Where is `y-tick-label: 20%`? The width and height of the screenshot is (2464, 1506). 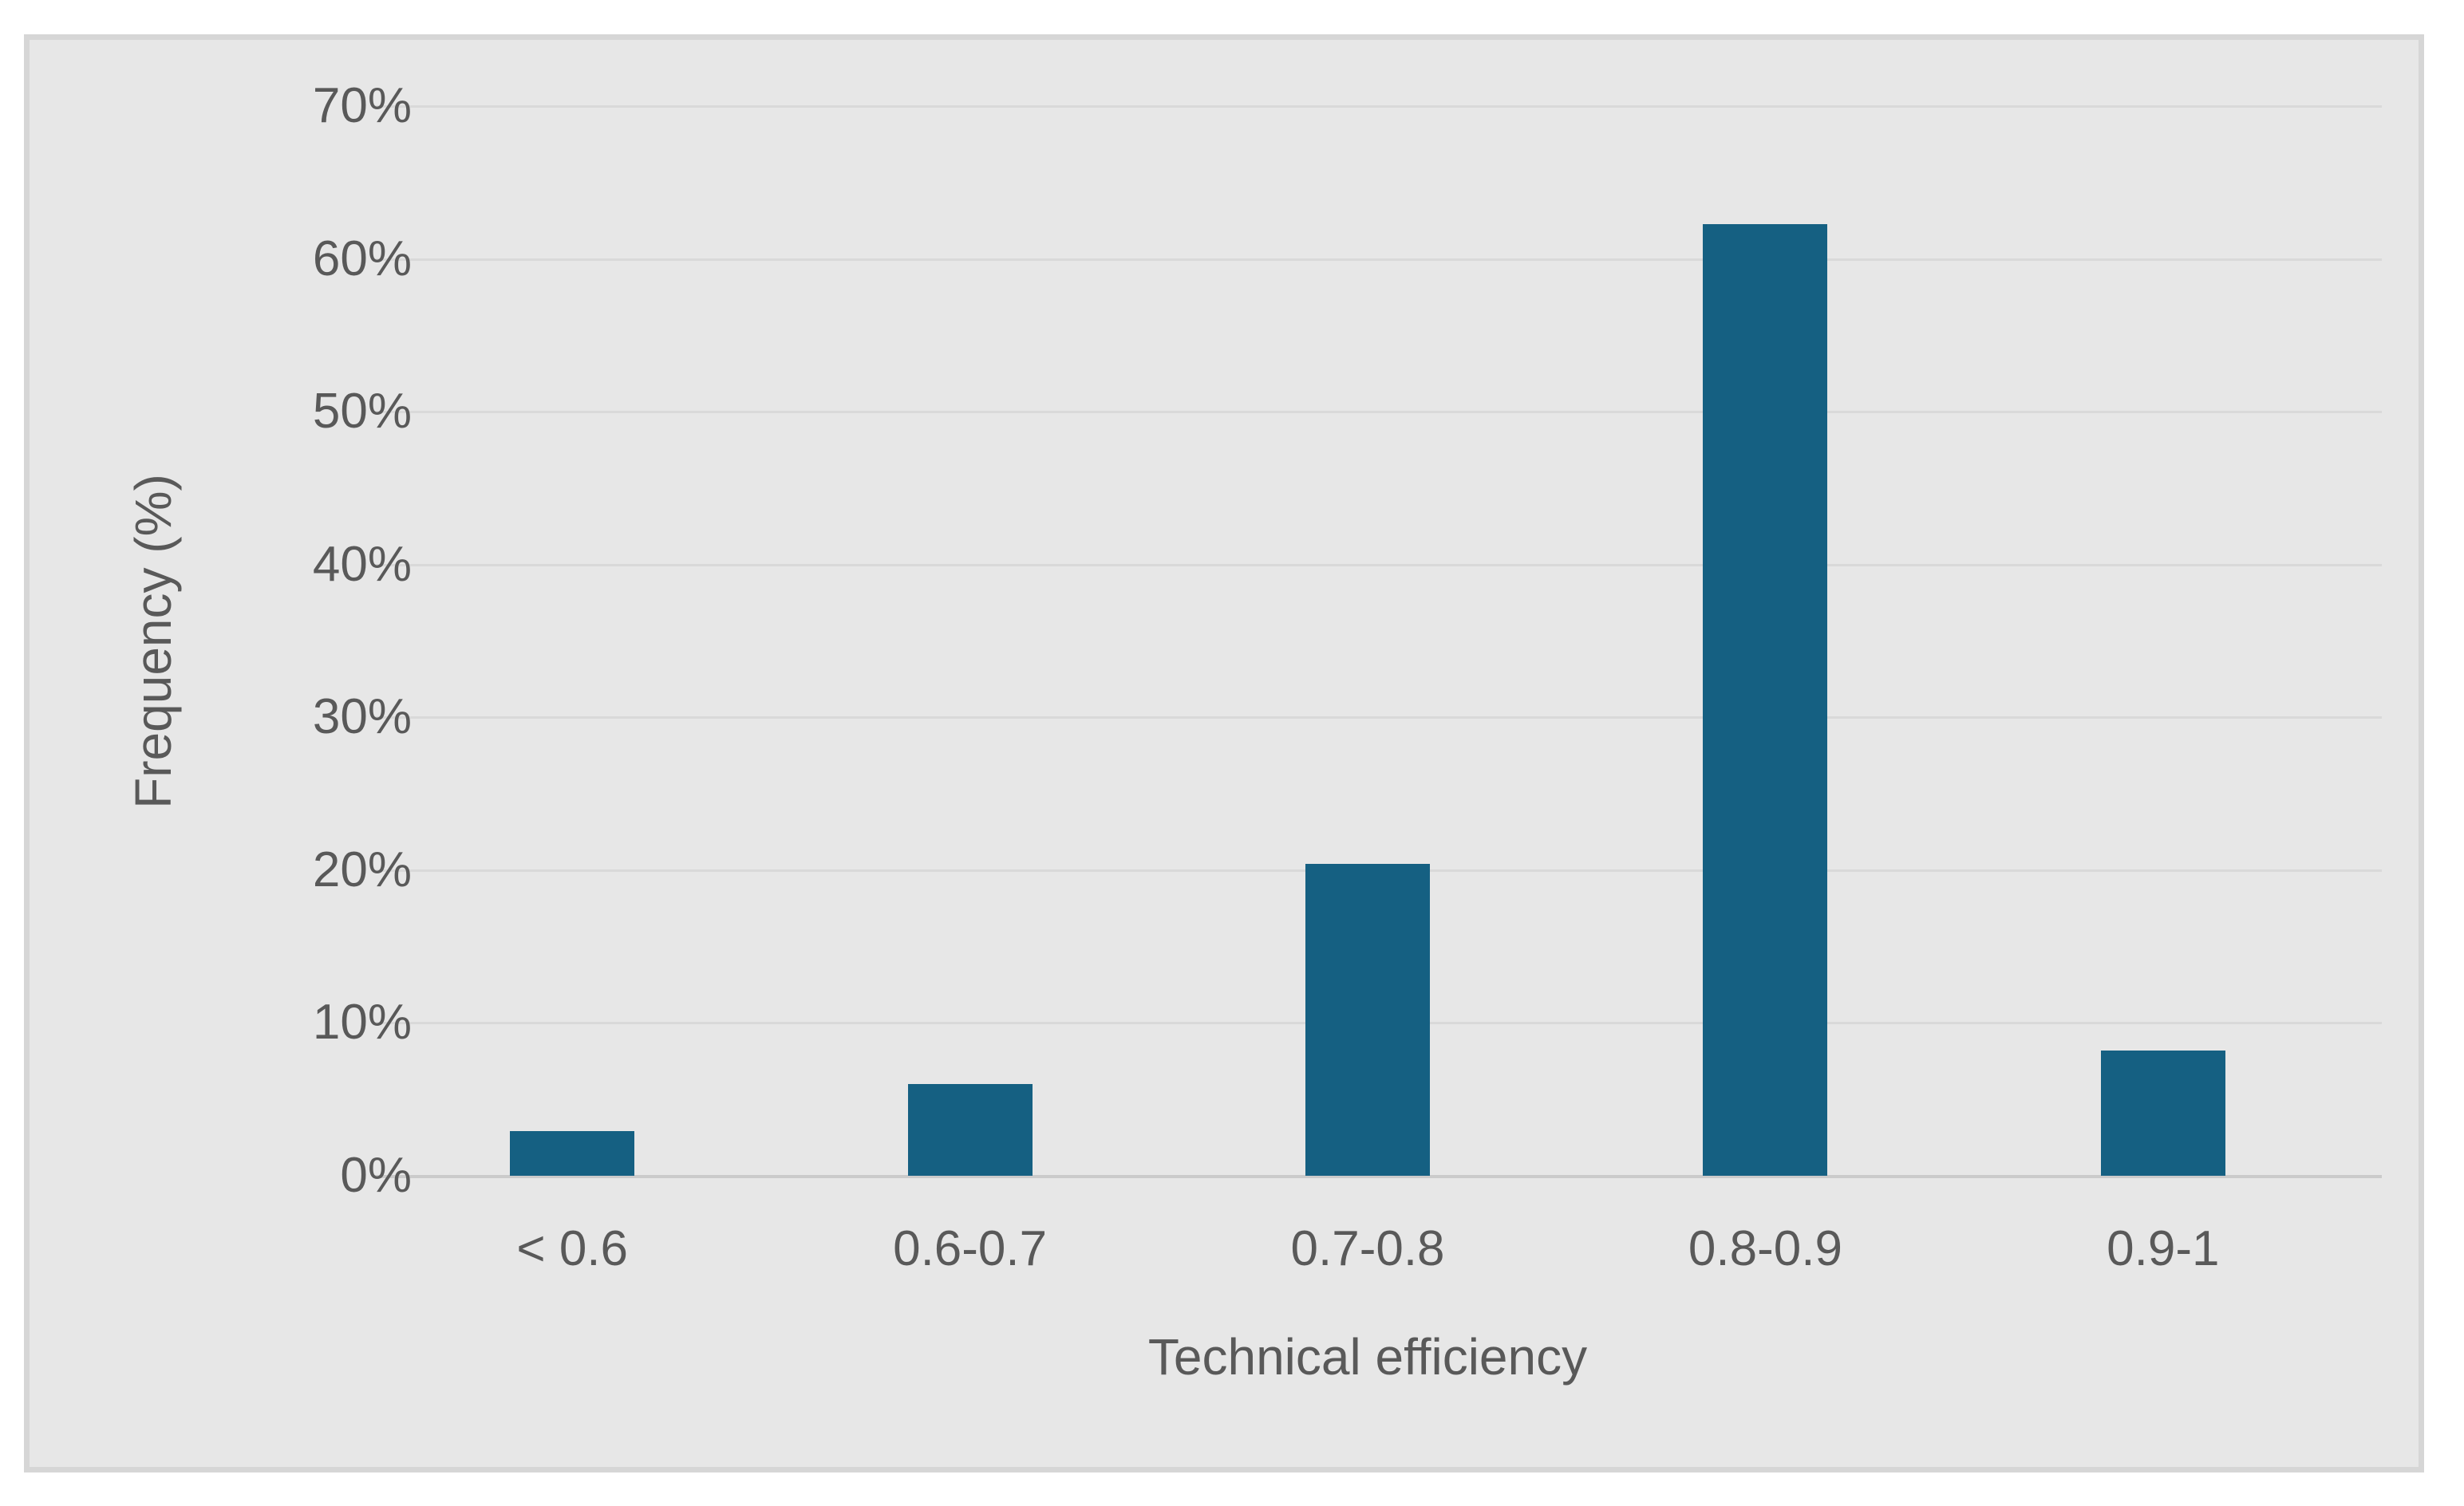 y-tick-label: 20% is located at coordinates (362, 869).